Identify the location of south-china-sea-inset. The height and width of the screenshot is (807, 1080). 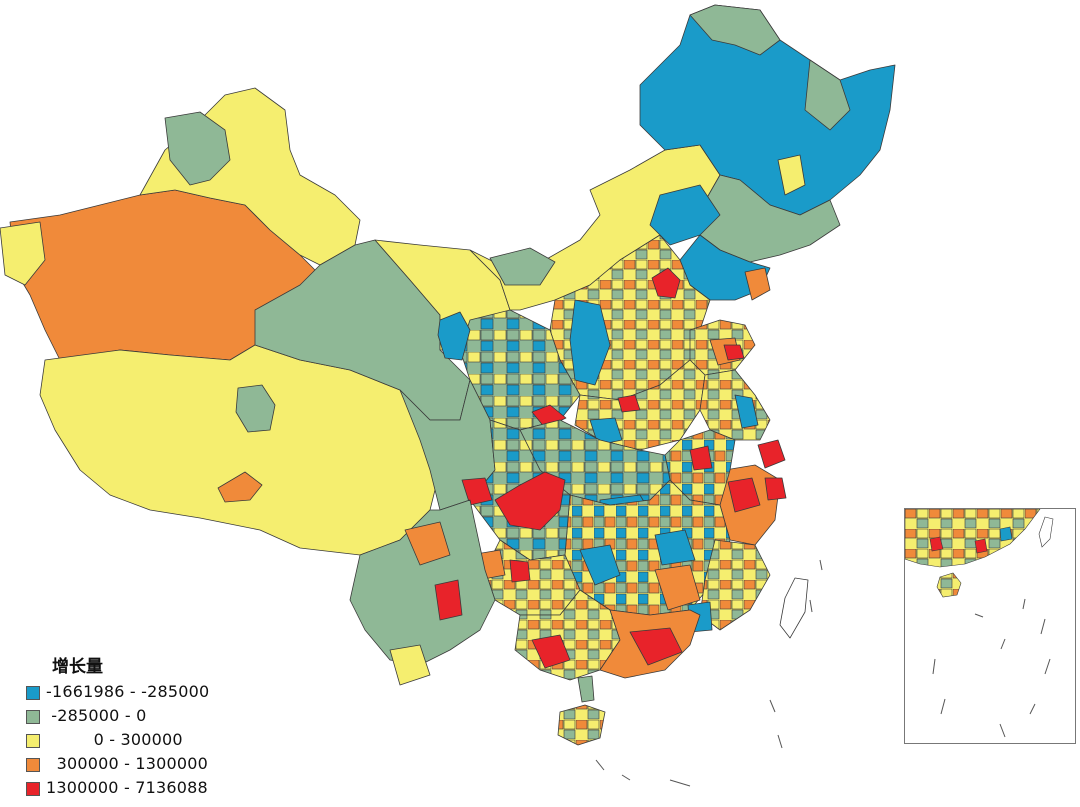
(990, 626).